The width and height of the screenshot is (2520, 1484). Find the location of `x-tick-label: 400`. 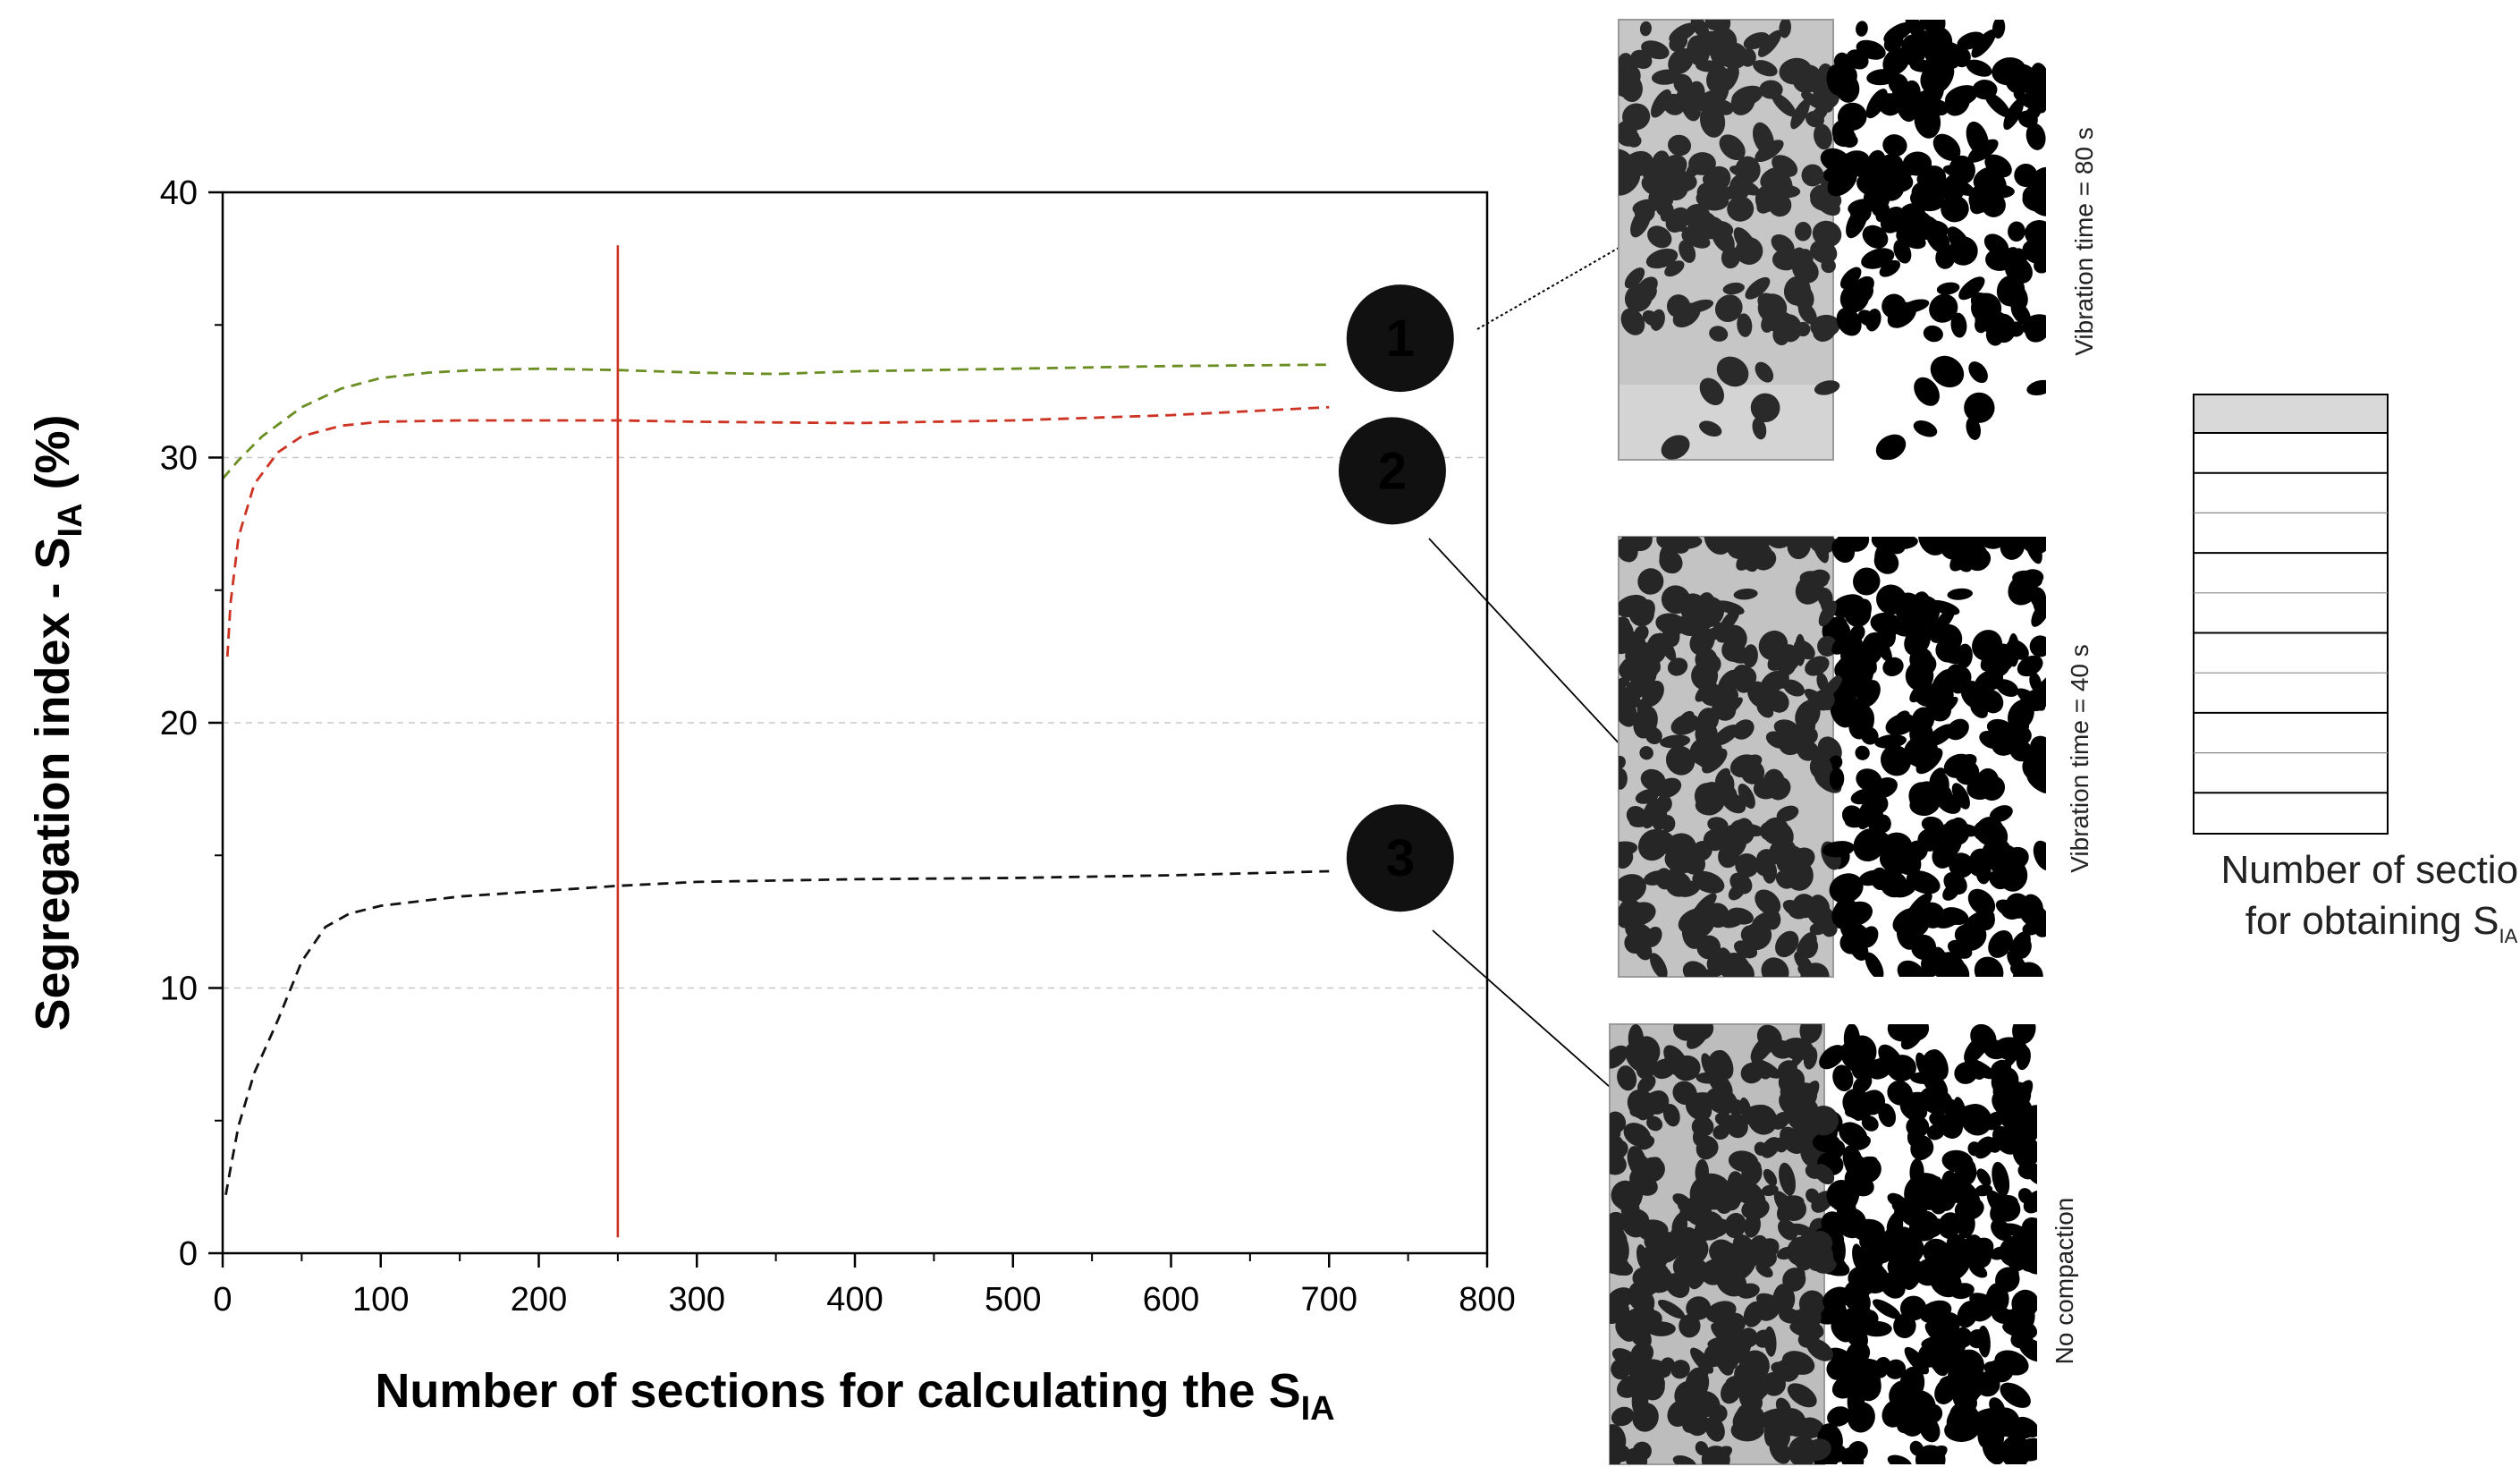

x-tick-label: 400 is located at coordinates (854, 1300).